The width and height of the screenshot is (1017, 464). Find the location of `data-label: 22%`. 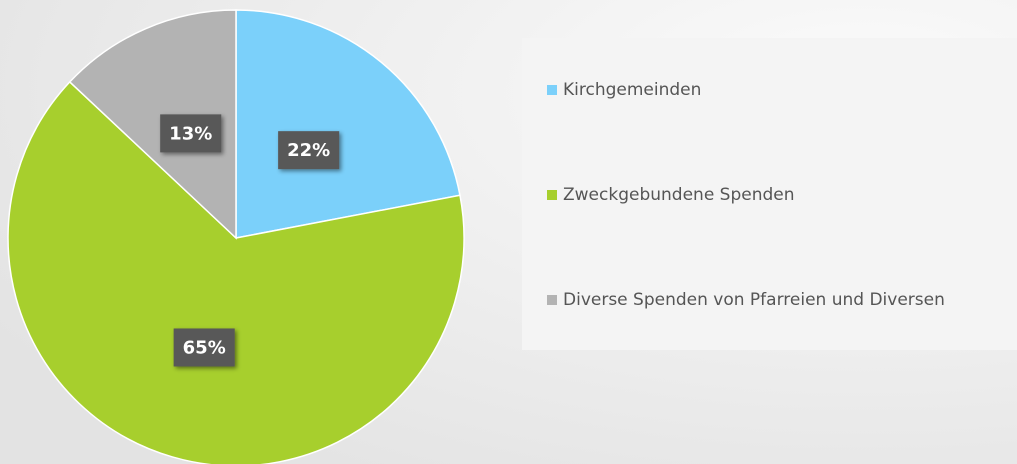

data-label: 22% is located at coordinates (309, 150).